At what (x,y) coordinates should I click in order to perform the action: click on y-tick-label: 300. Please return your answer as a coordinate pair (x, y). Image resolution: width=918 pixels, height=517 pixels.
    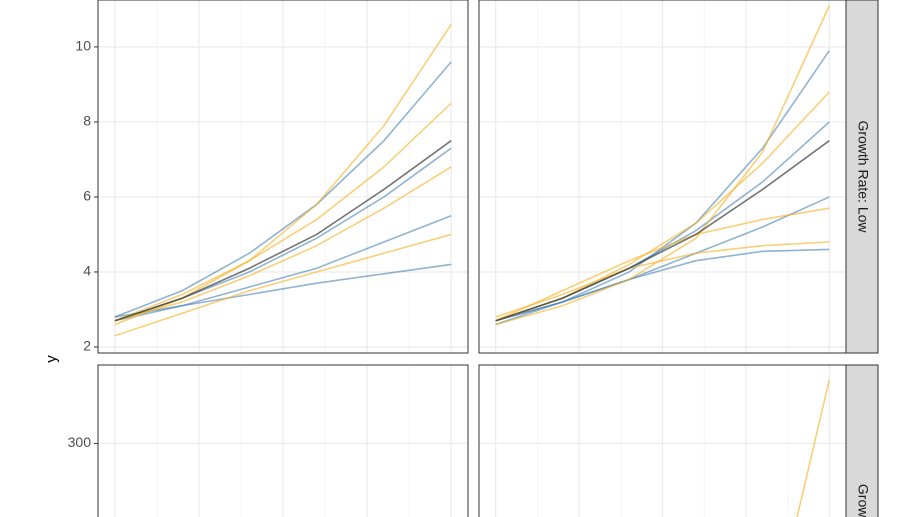
    Looking at the image, I should click on (80, 442).